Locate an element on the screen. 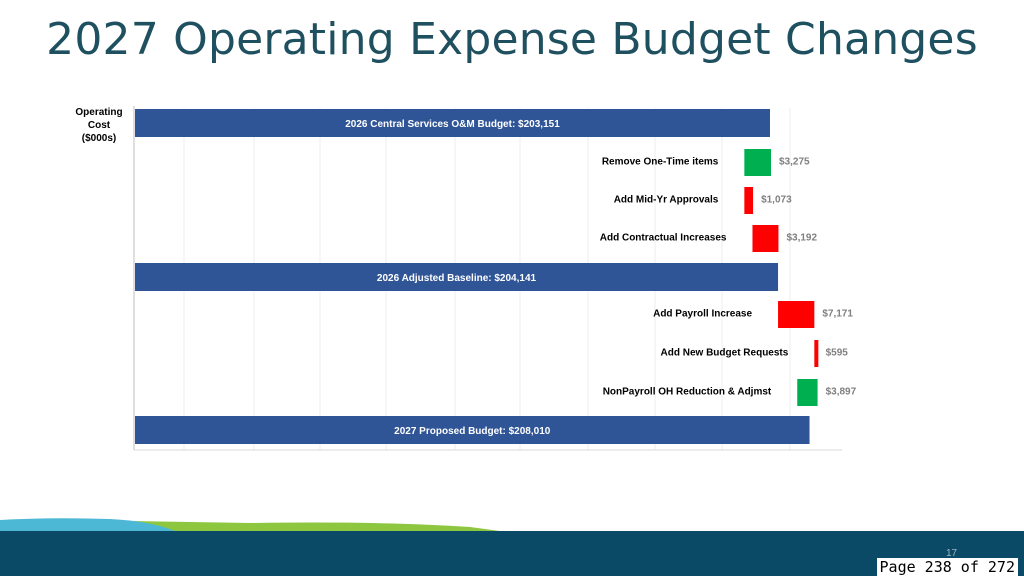  y-axis-label: Operating Cost ($000s) is located at coordinates (99, 125).